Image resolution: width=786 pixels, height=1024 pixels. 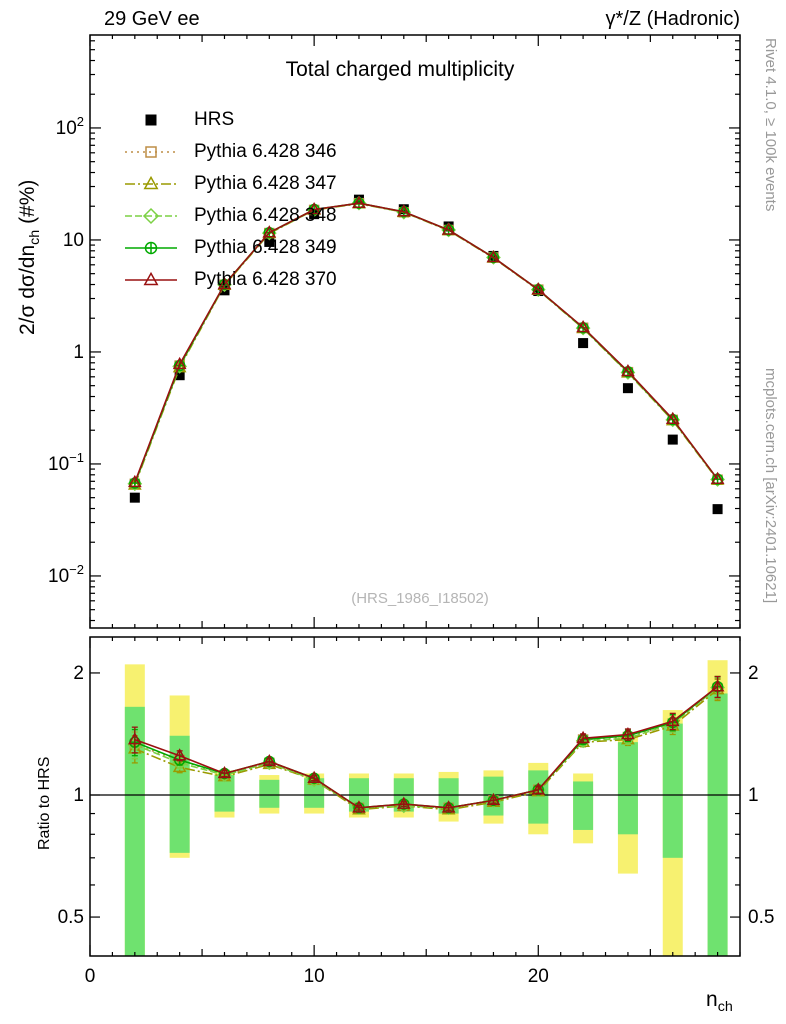 I want to click on mcplots-watermark: mcplots.cern.ch [arXiv:2401.10621], so click(x=770, y=486).